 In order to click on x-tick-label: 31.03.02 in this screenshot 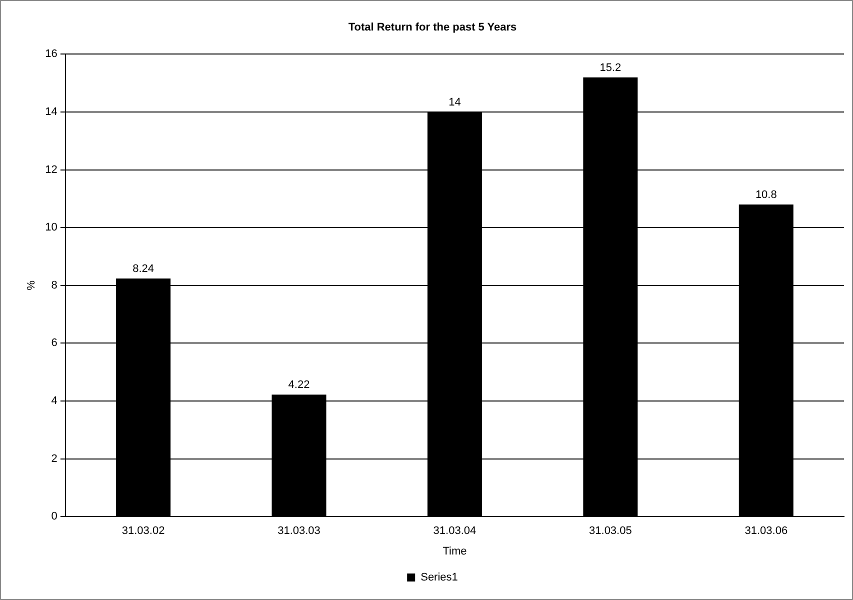, I will do `click(143, 531)`.